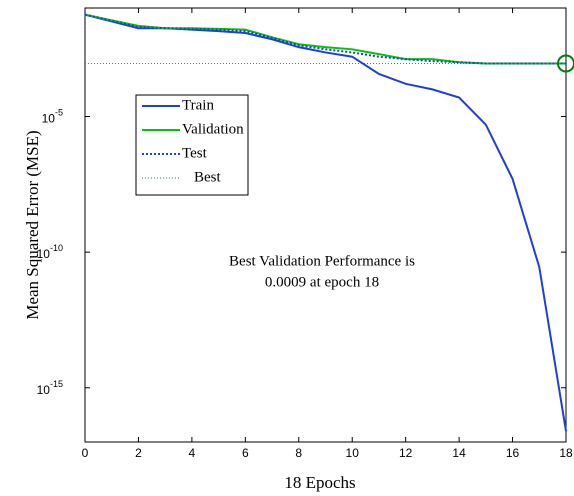 The width and height of the screenshot is (574, 496). I want to click on x-tick-label: 2, so click(138, 453).